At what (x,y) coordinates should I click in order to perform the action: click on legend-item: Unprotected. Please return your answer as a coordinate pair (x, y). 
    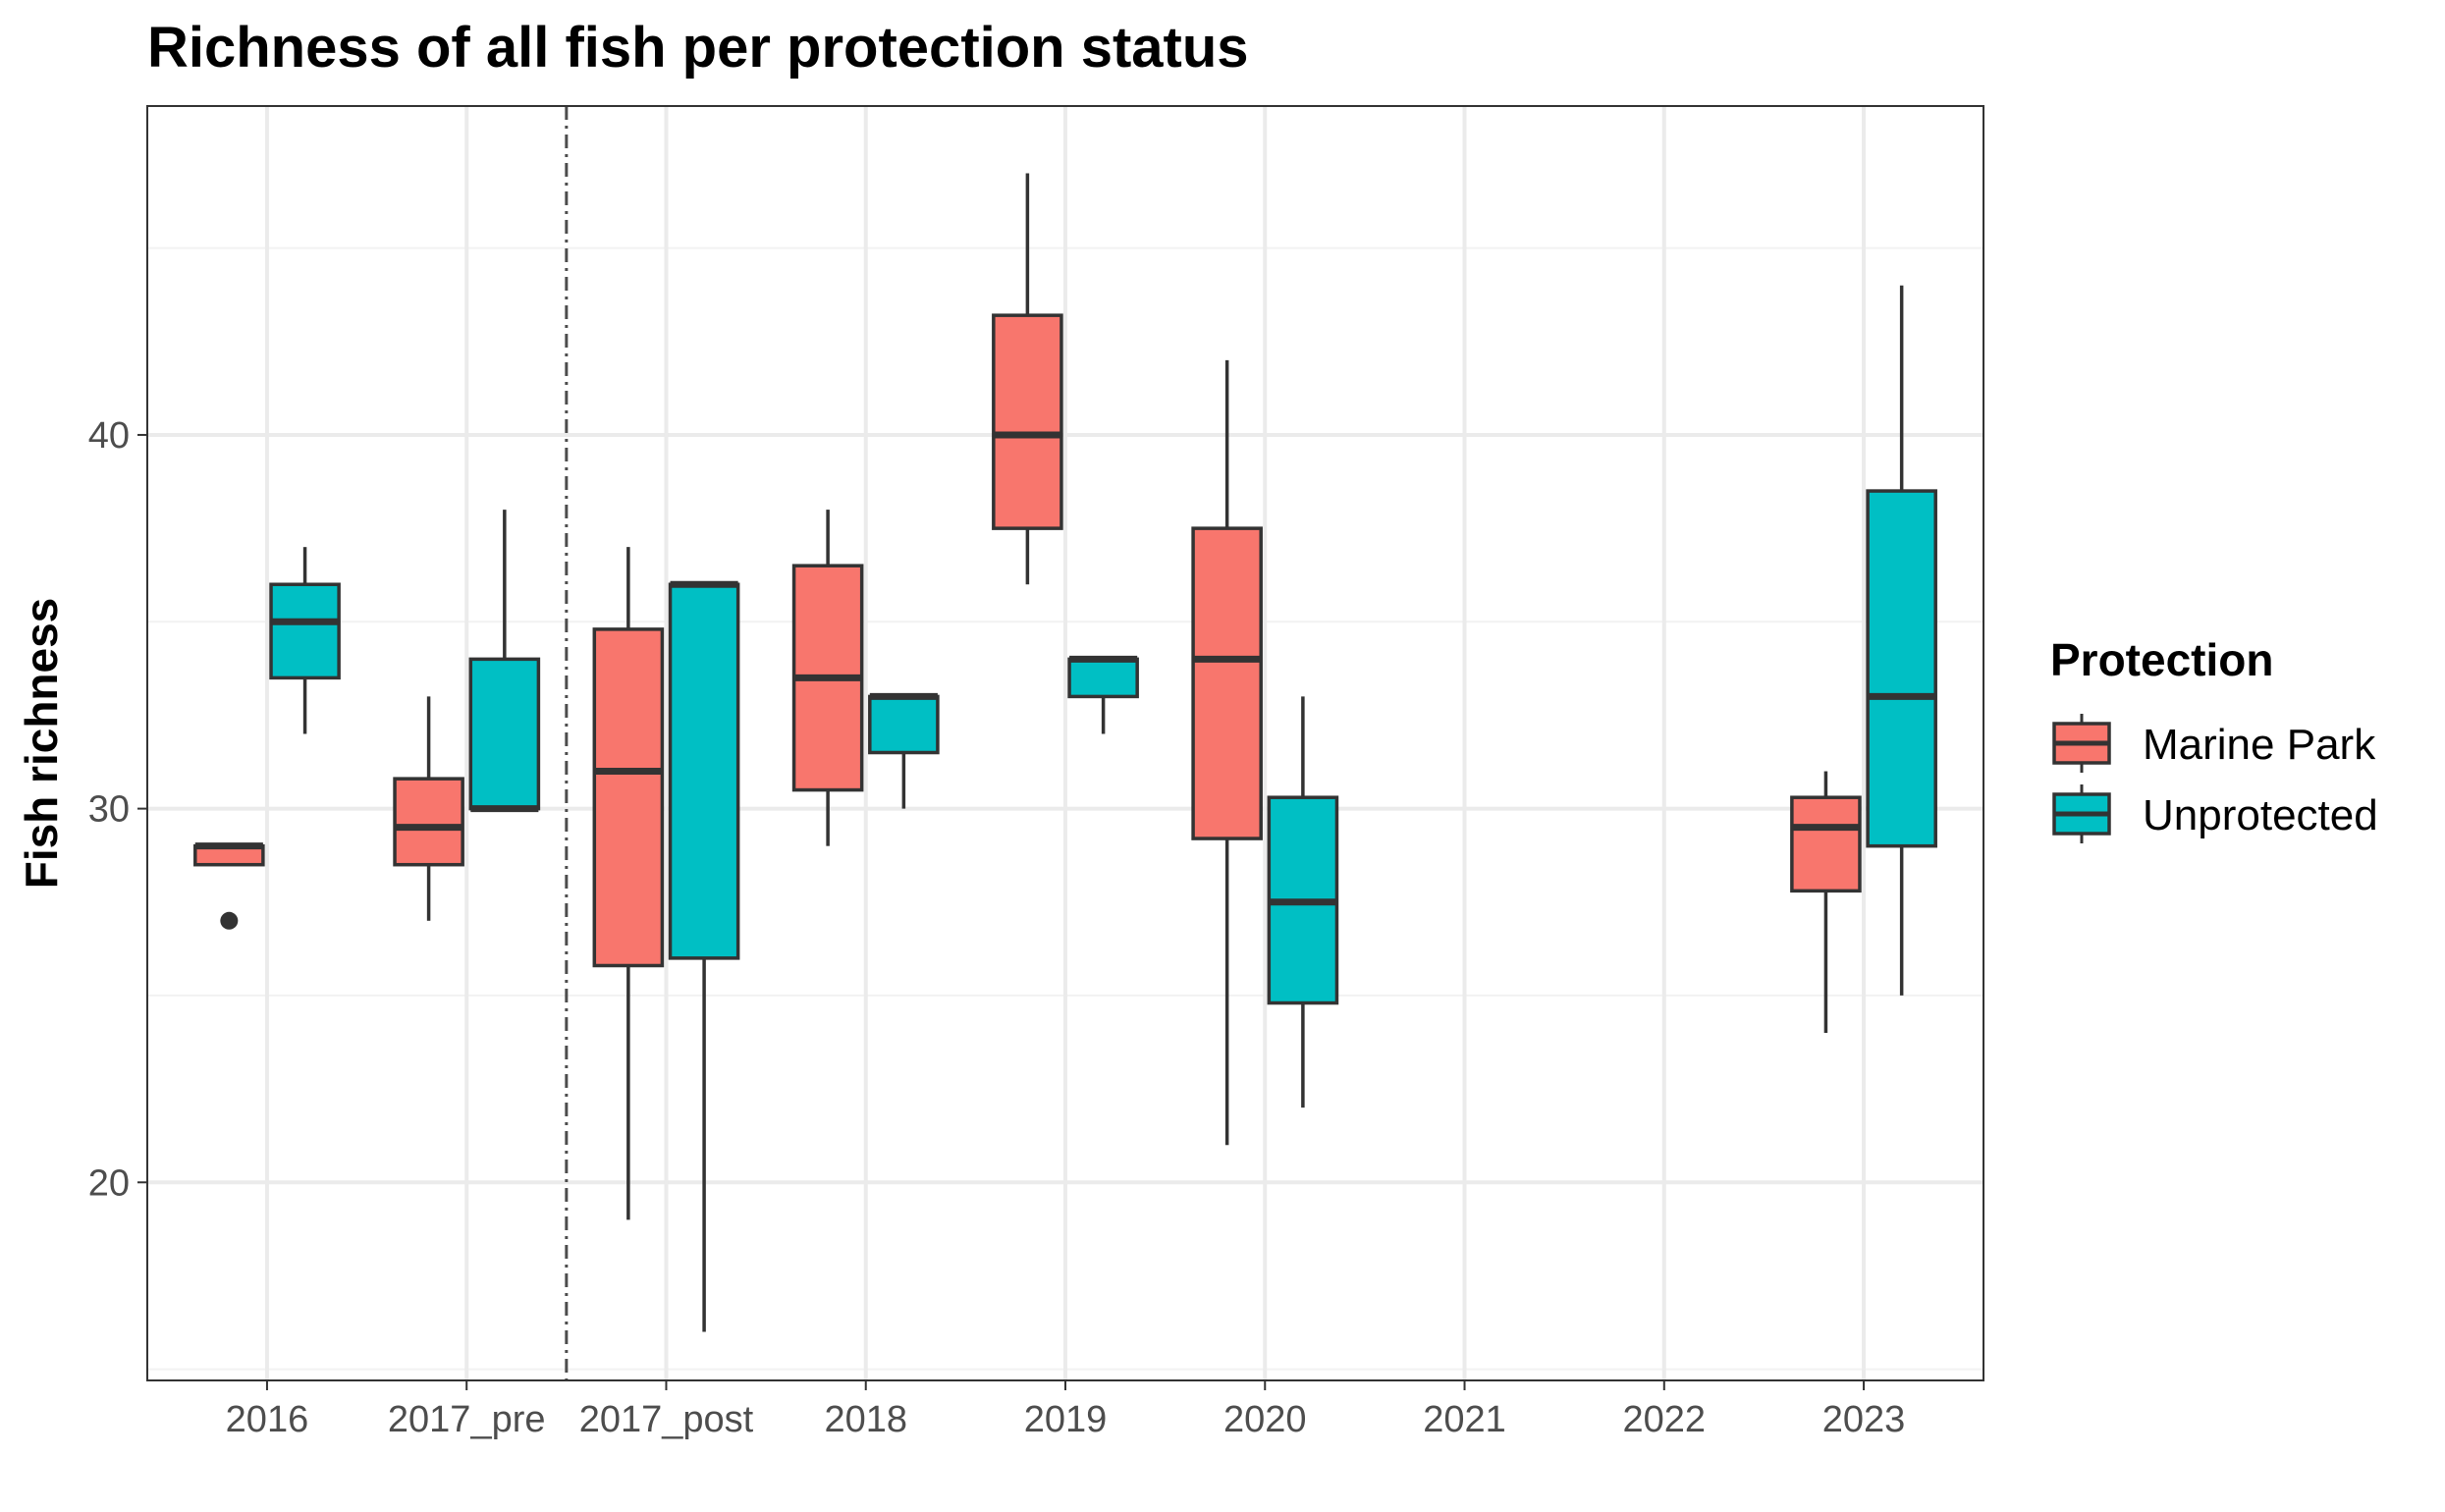
    Looking at the image, I should click on (2215, 814).